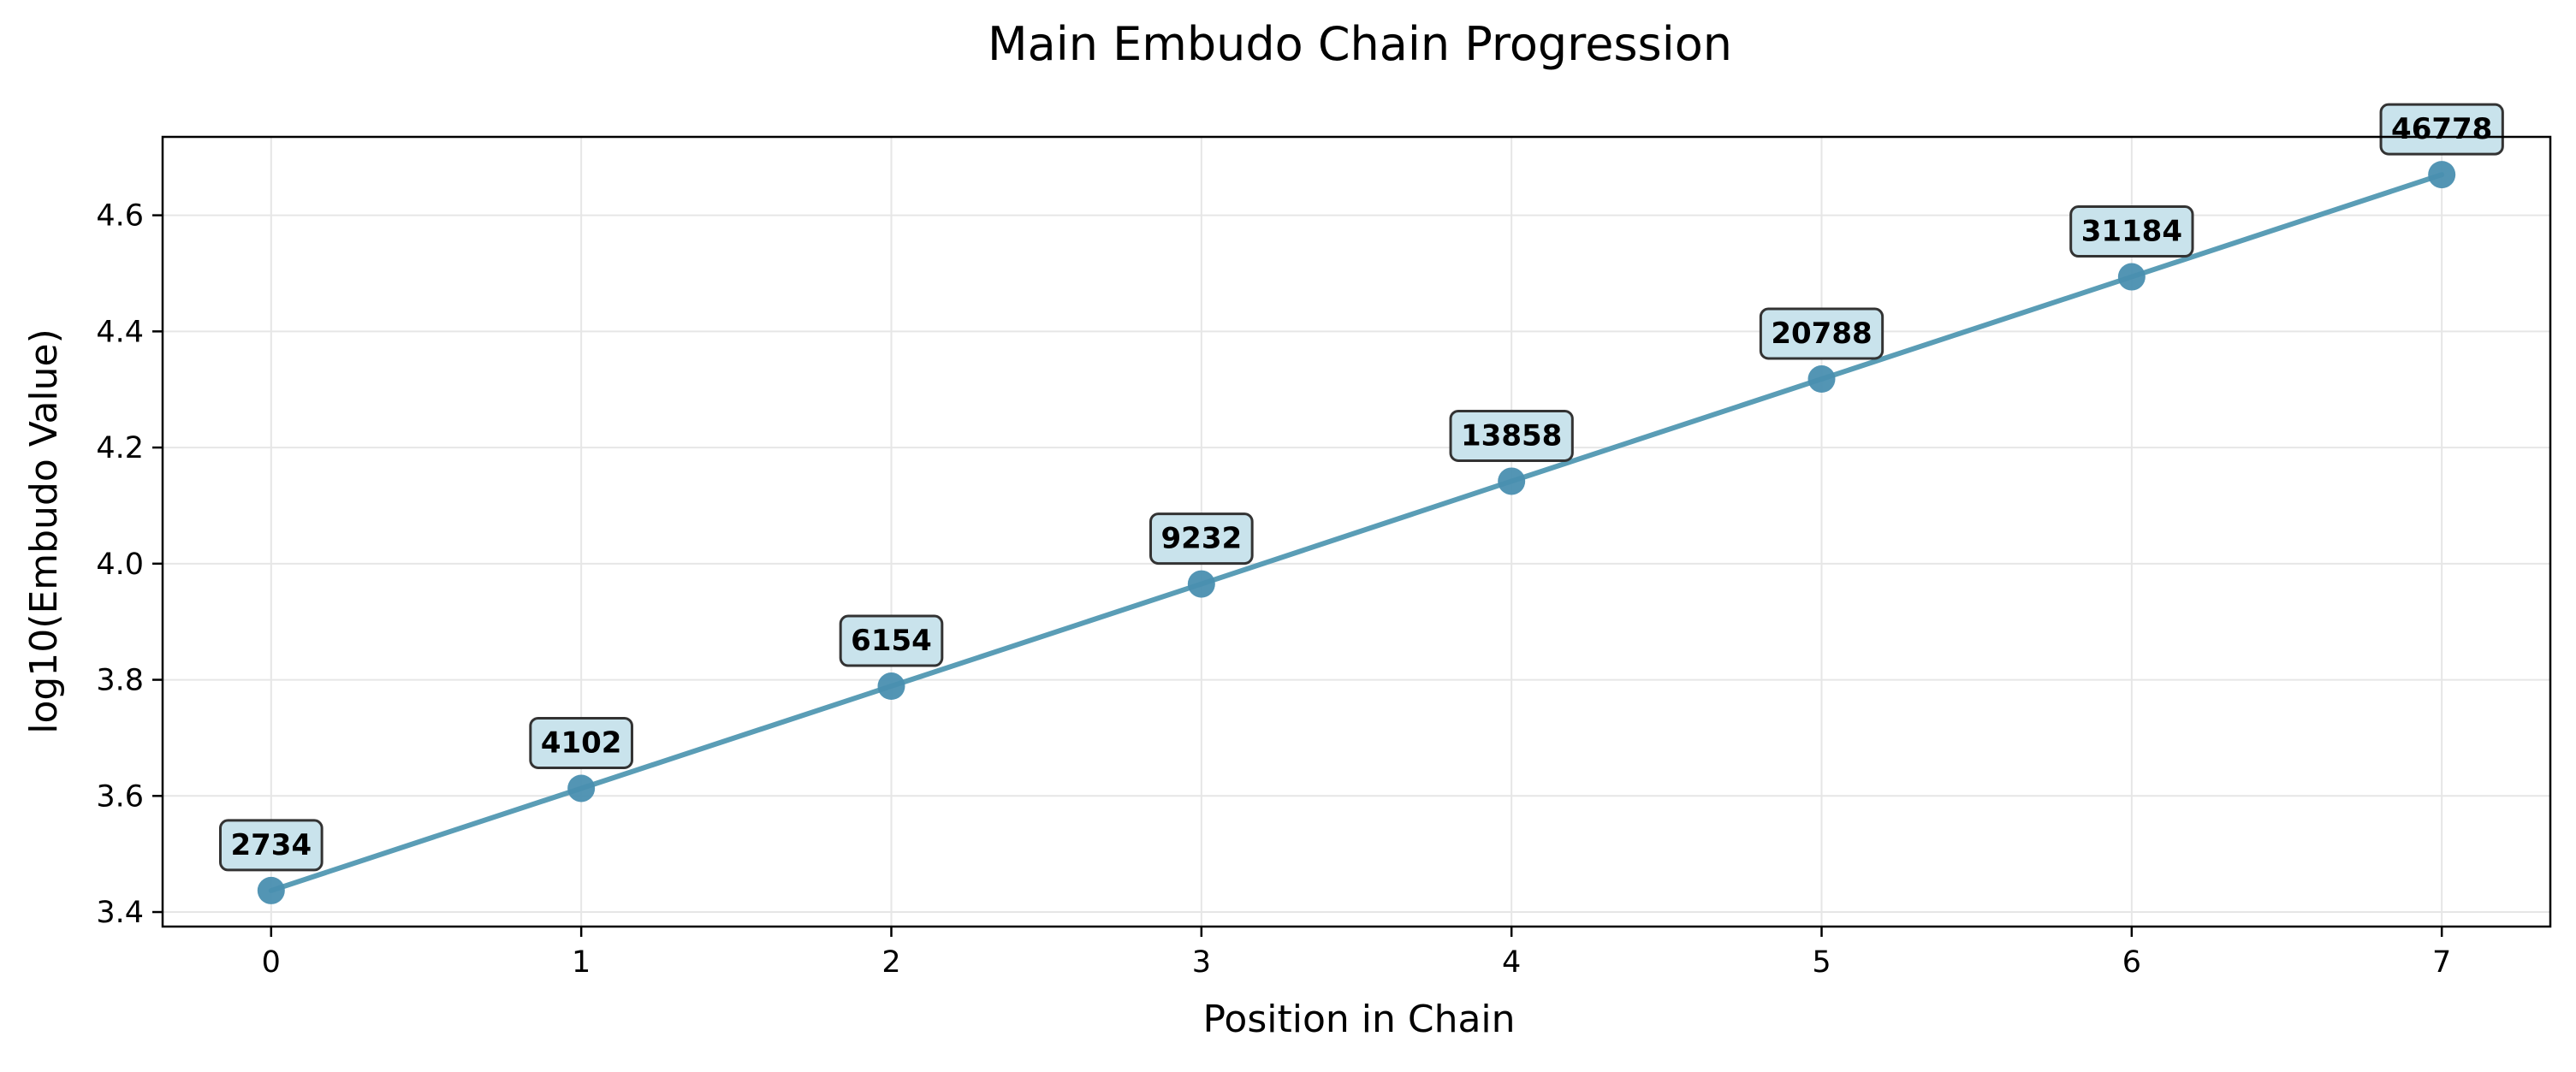 Image resolution: width=2576 pixels, height=1072 pixels. I want to click on data-label-text: 9232, so click(1202, 539).